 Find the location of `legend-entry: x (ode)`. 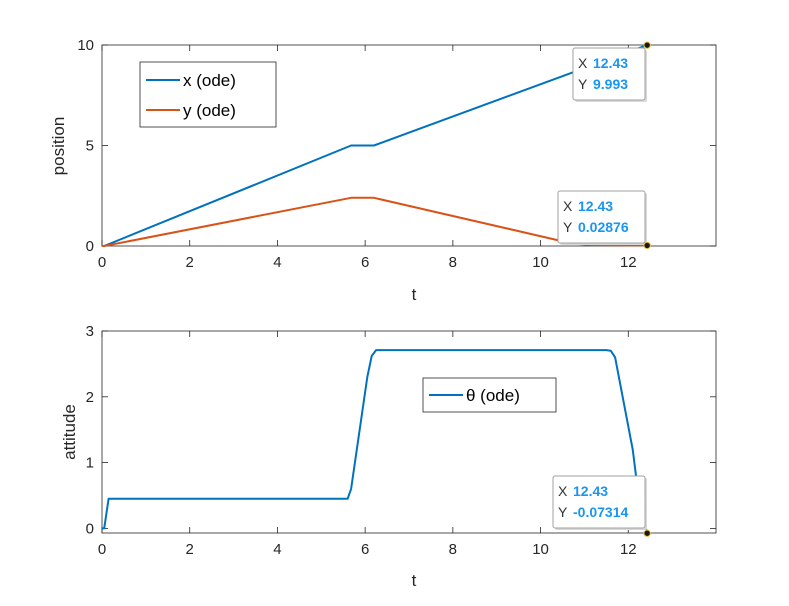

legend-entry: x (ode) is located at coordinates (209, 80).